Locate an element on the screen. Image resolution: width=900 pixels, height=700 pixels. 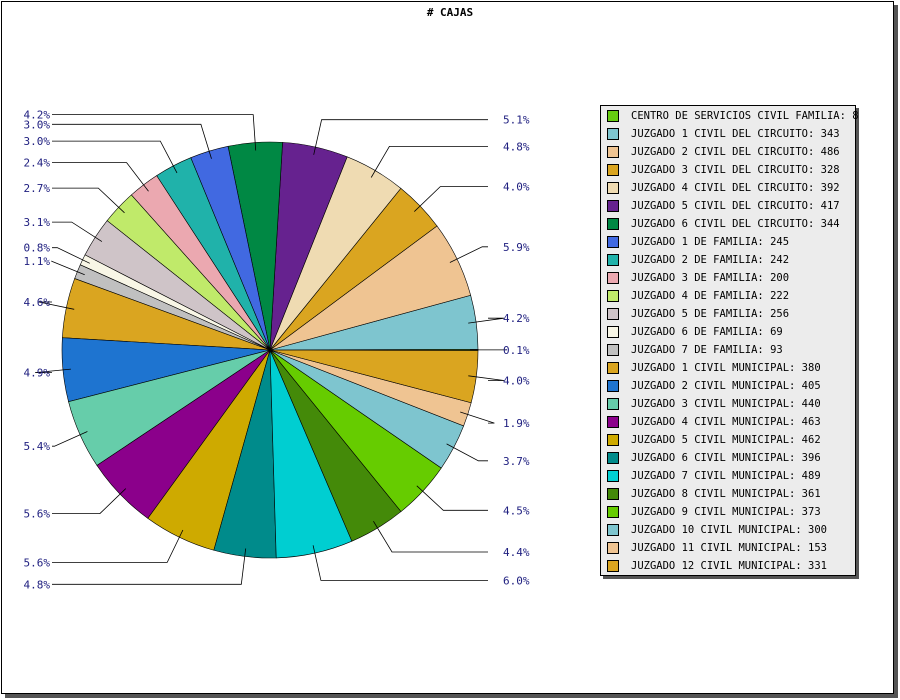
legend-item: JUZGADO 7 DE FAMILIA: 93 is located at coordinates (695, 350).